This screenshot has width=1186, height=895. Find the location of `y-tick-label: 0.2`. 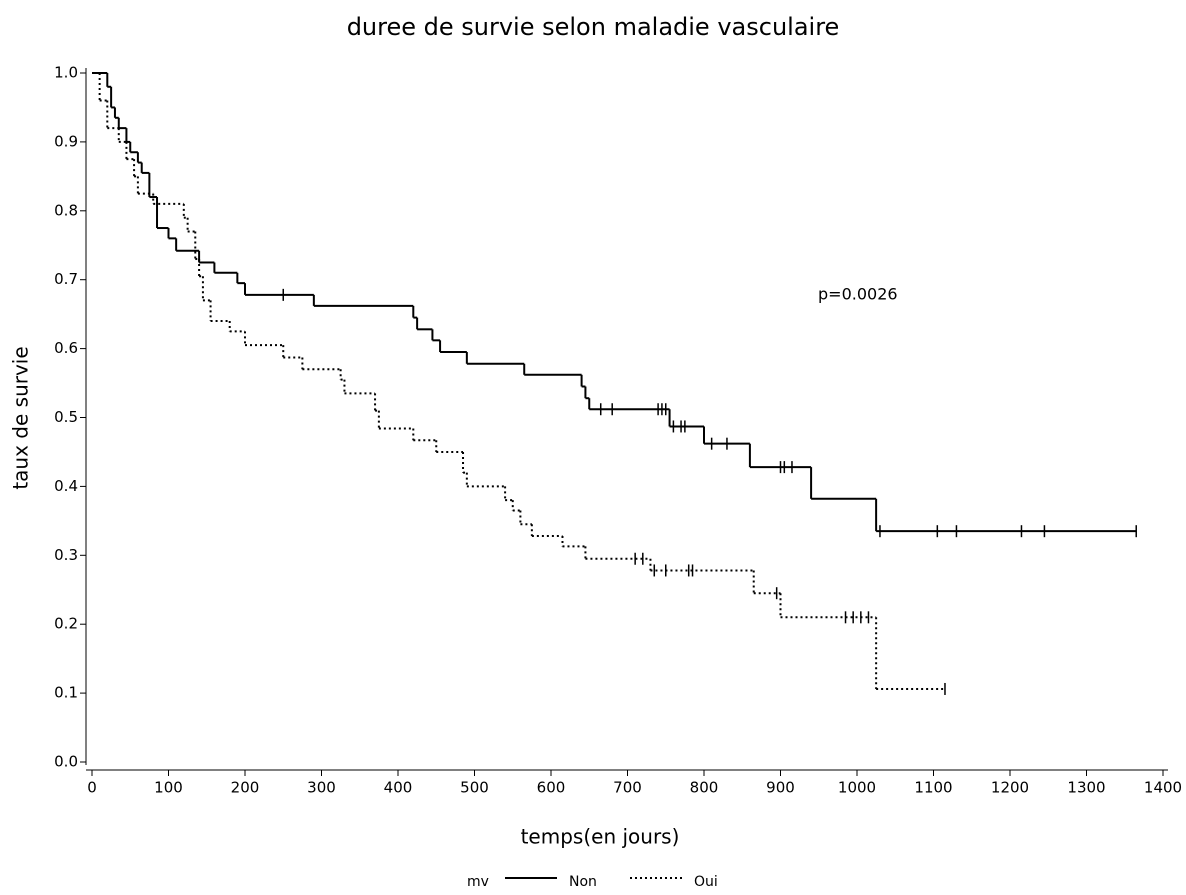

y-tick-label: 0.2 is located at coordinates (66, 624).